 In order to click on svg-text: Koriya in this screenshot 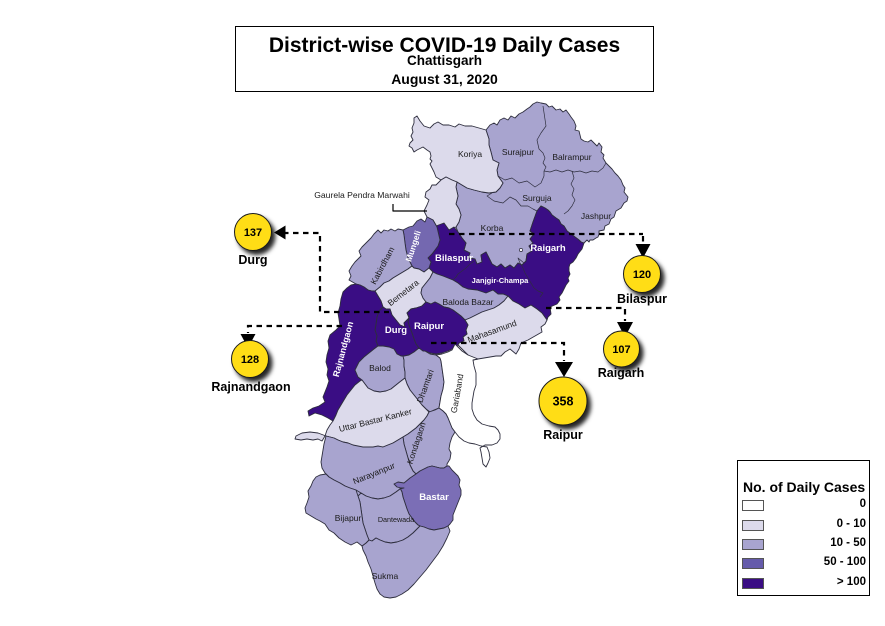, I will do `click(470, 154)`.